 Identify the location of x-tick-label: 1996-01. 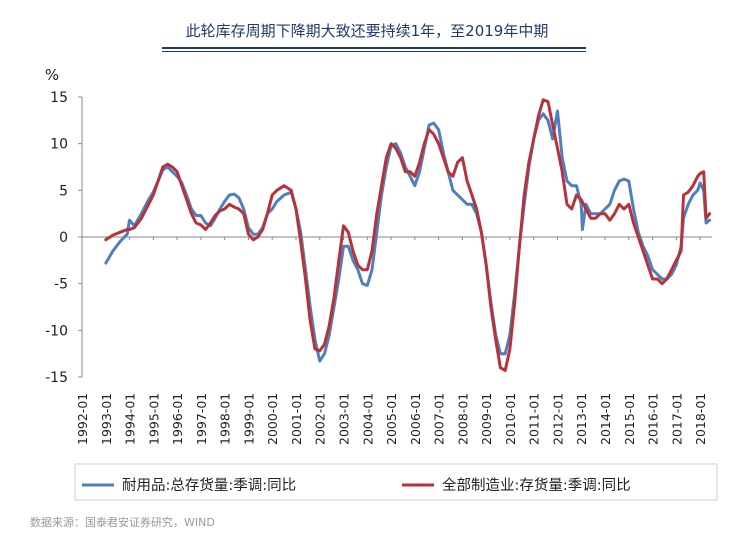
(177, 419).